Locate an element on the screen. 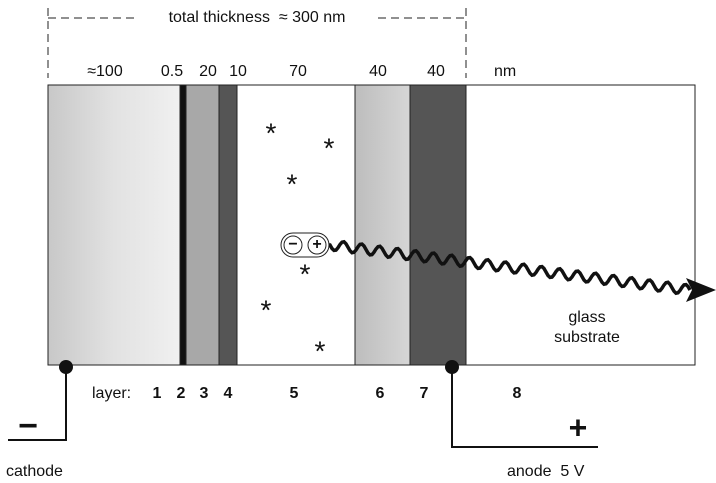  layer-number: 8 is located at coordinates (517, 393).